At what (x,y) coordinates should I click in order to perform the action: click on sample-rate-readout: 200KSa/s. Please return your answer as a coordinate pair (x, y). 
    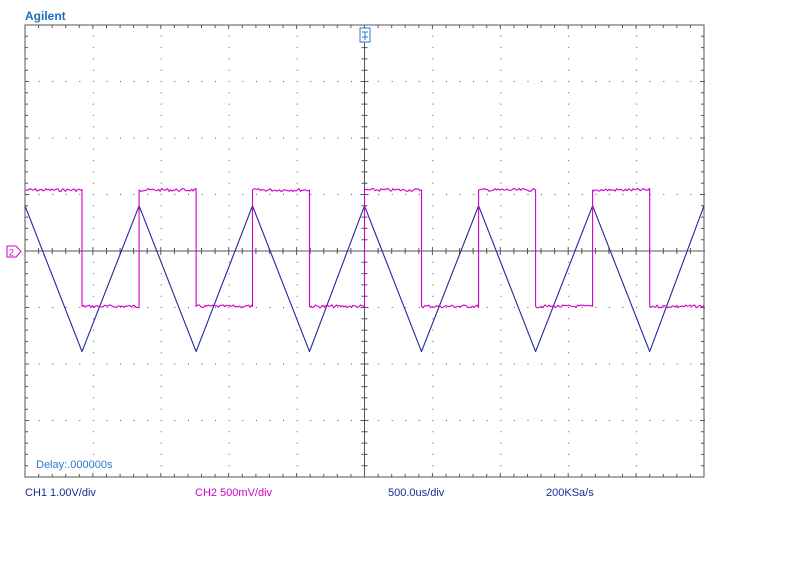
    Looking at the image, I should click on (570, 493).